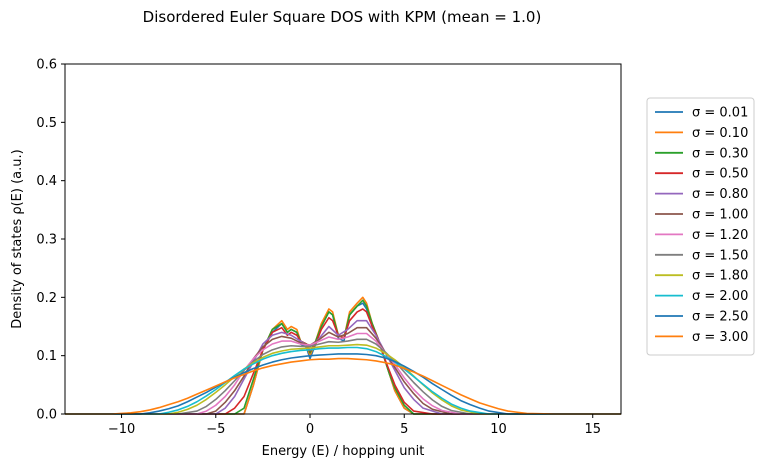  What do you see at coordinates (46, 415) in the screenshot?
I see `y-tick-label: 0.0` at bounding box center [46, 415].